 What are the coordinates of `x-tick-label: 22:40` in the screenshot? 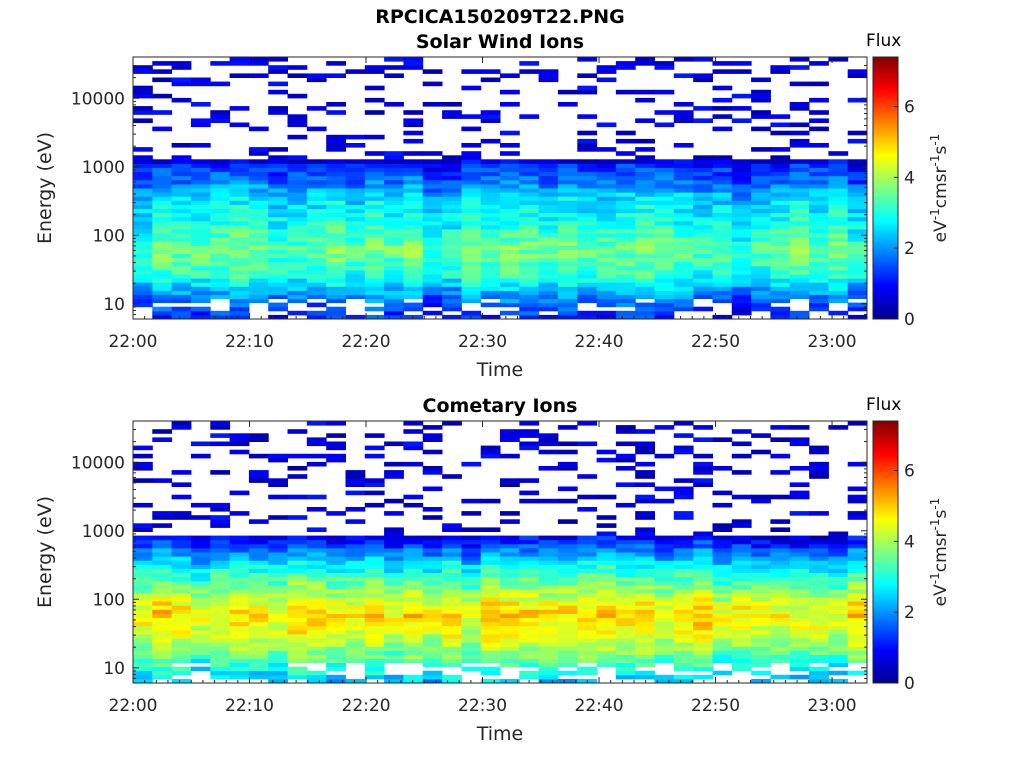 It's located at (599, 706).